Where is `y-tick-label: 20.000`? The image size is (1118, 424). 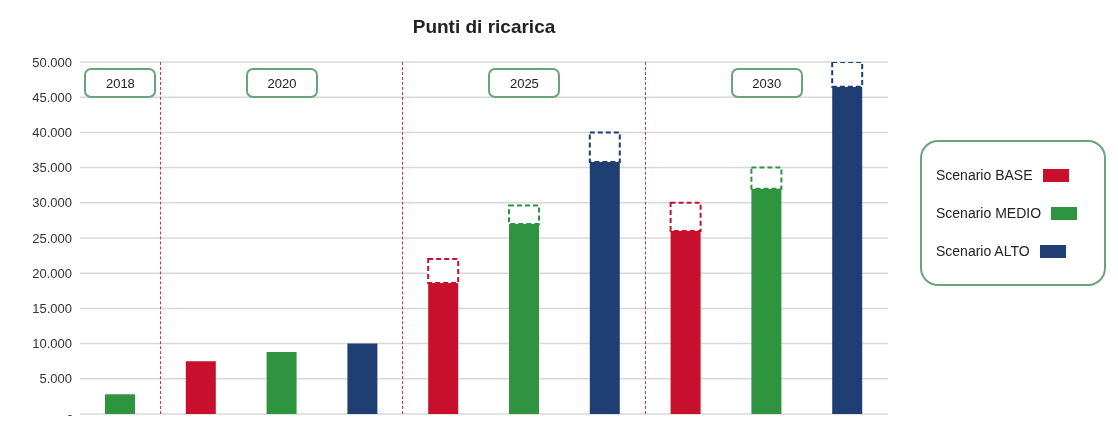
y-tick-label: 20.000 is located at coordinates (52, 273).